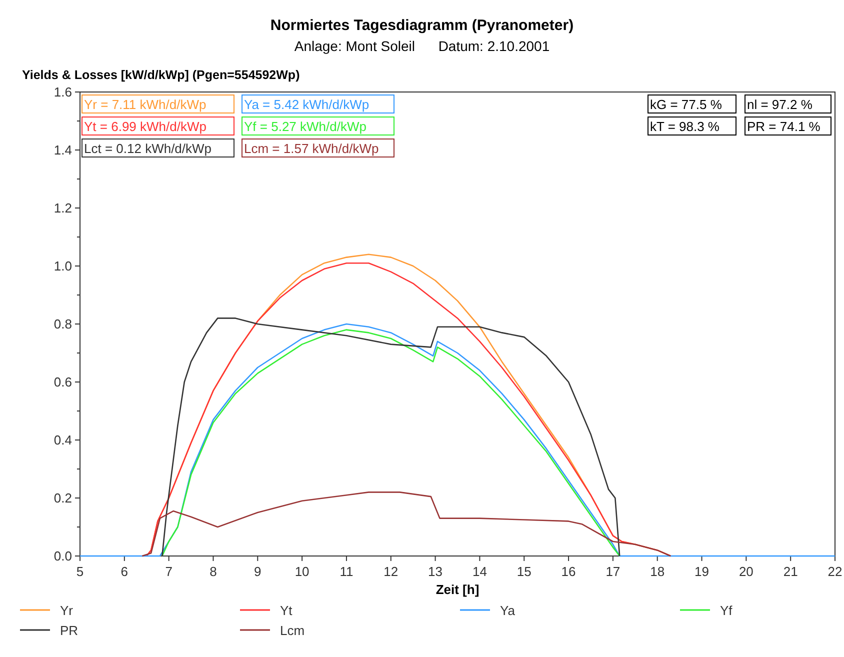 The width and height of the screenshot is (844, 657). What do you see at coordinates (701, 571) in the screenshot?
I see `x-tick-label: 19` at bounding box center [701, 571].